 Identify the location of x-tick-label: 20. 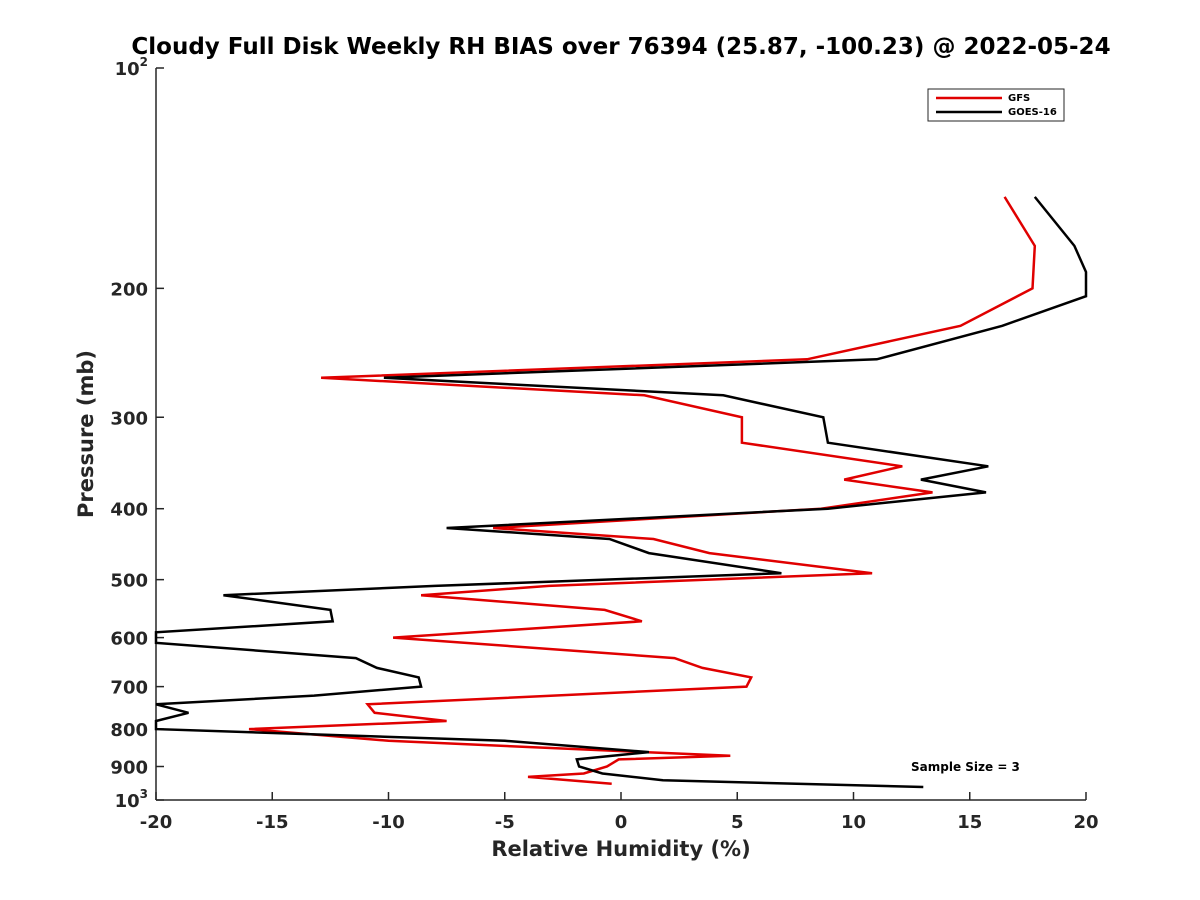
(1085, 822).